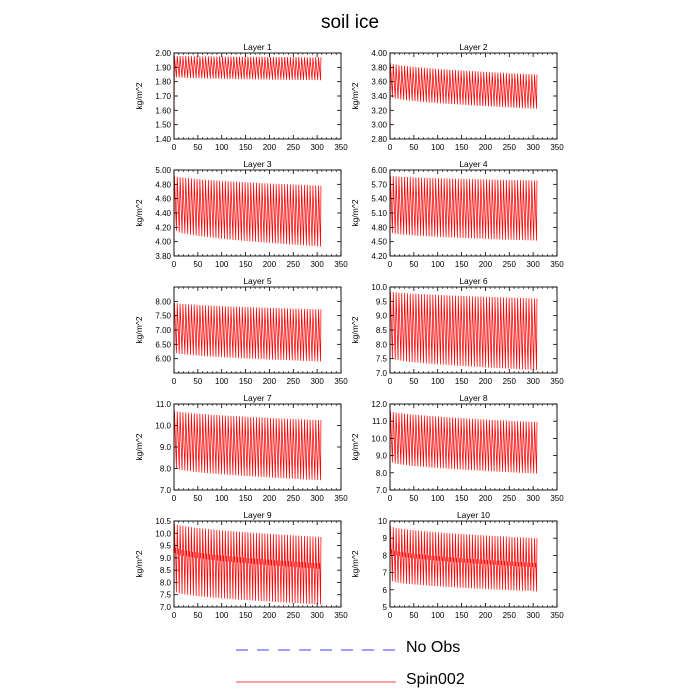  I want to click on y-tick-label-layer-9: 10.0, so click(163, 533).